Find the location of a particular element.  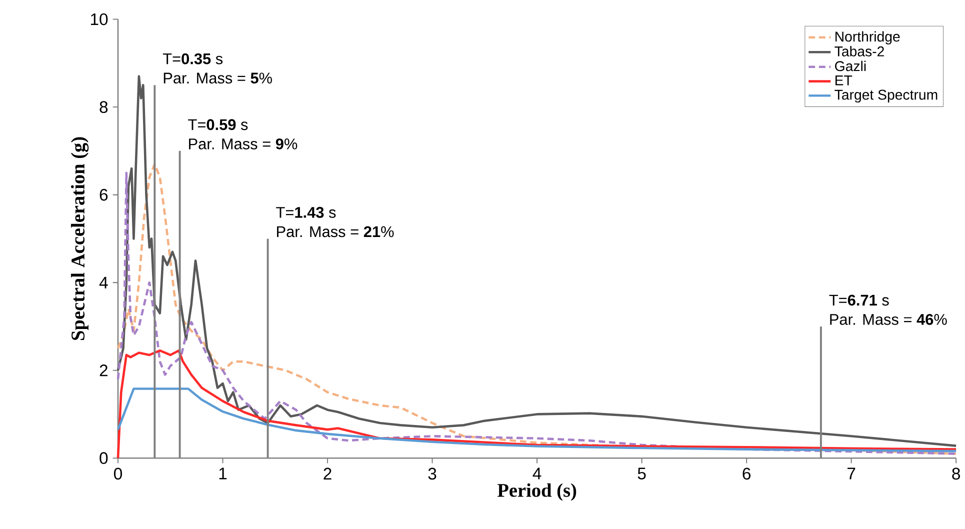

legend-label: Gazli is located at coordinates (850, 66).